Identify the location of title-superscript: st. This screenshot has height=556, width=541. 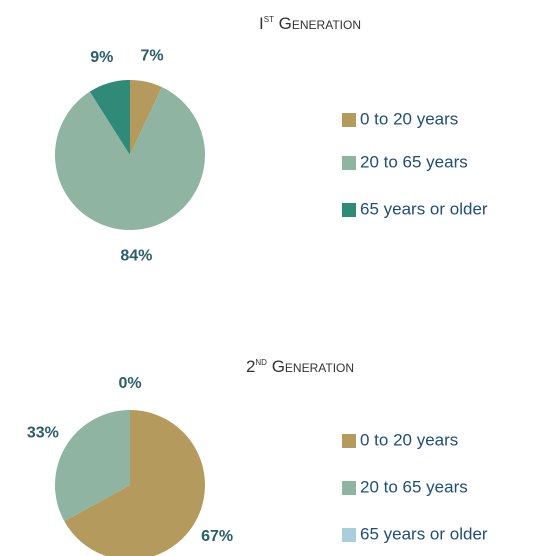
(269, 19).